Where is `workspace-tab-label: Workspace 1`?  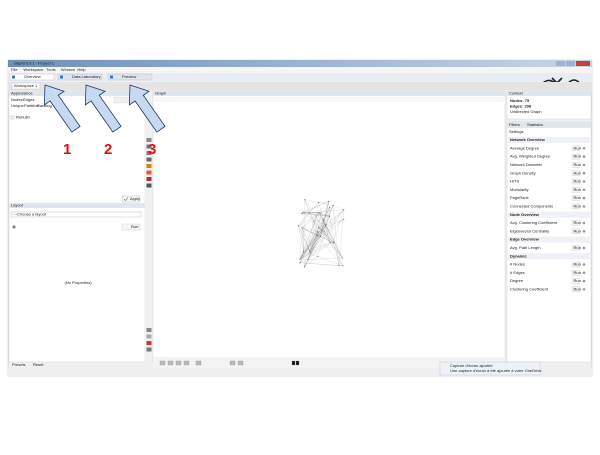 workspace-tab-label: Workspace 1 is located at coordinates (26, 85).